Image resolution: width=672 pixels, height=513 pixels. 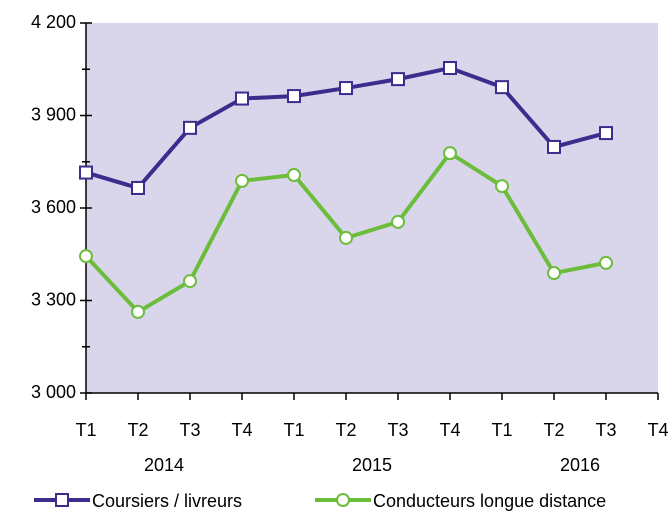 What do you see at coordinates (53, 114) in the screenshot?
I see `y-tick-label: 3 900` at bounding box center [53, 114].